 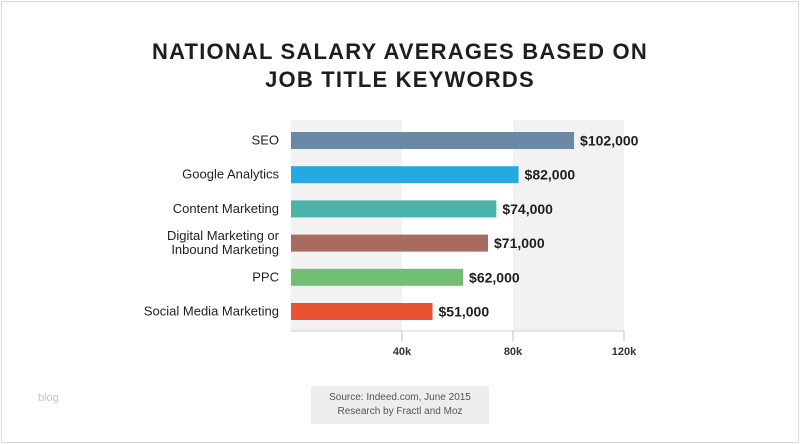 What do you see at coordinates (464, 312) in the screenshot?
I see `value-label: $51,000` at bounding box center [464, 312].